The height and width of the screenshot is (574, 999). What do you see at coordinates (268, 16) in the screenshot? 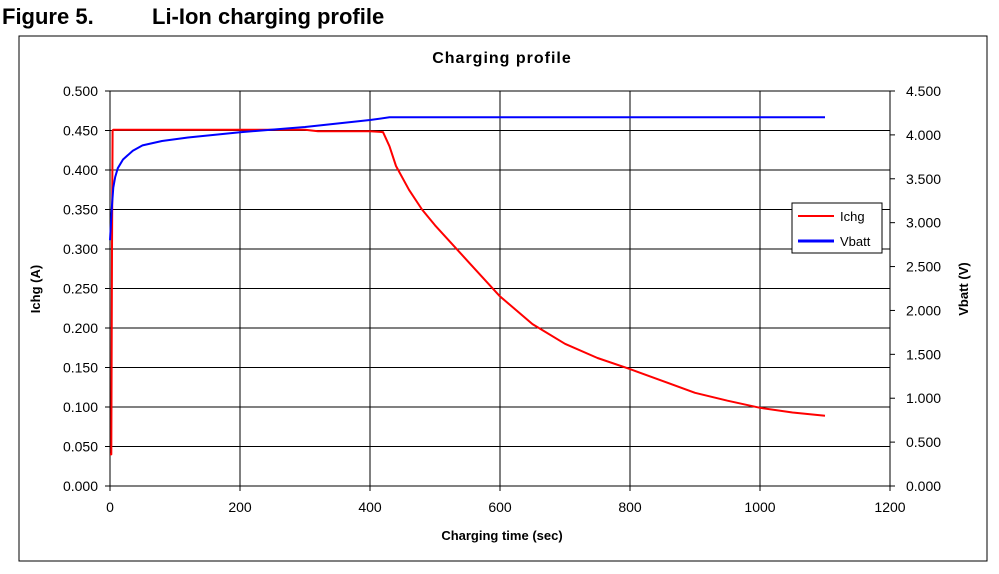
I see `figure-title: Li-Ion charging profile` at bounding box center [268, 16].